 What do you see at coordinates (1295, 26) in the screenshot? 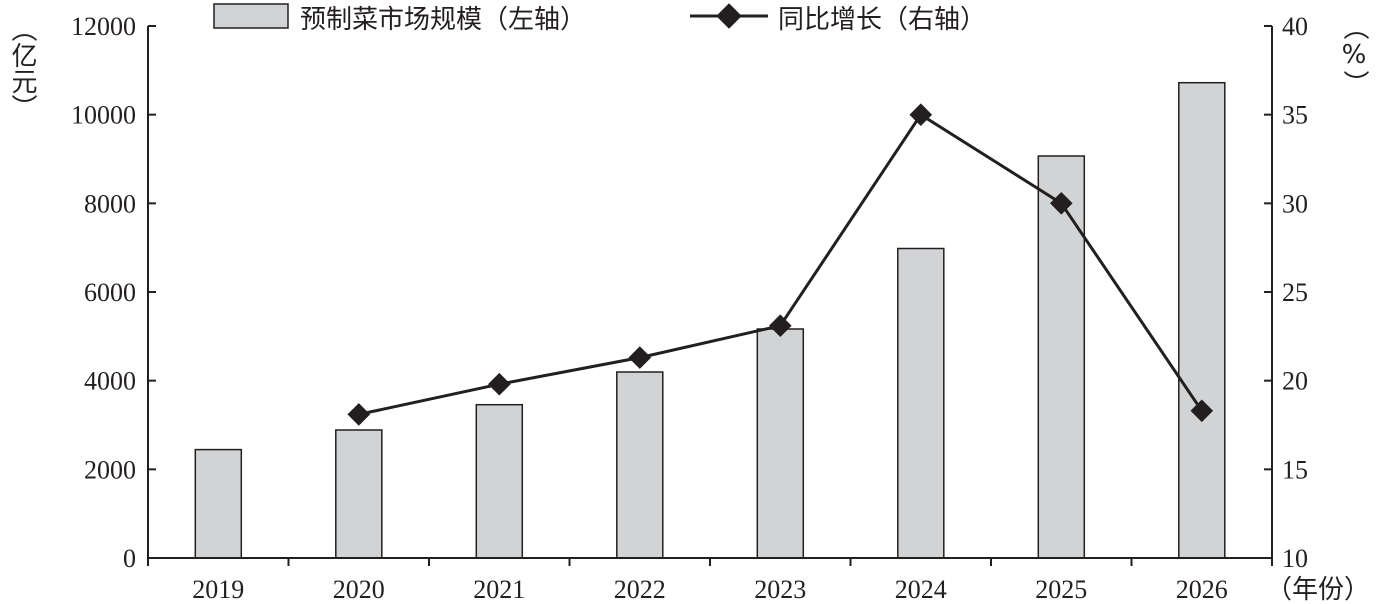
I see `y-right-tick-label: 40` at bounding box center [1295, 26].